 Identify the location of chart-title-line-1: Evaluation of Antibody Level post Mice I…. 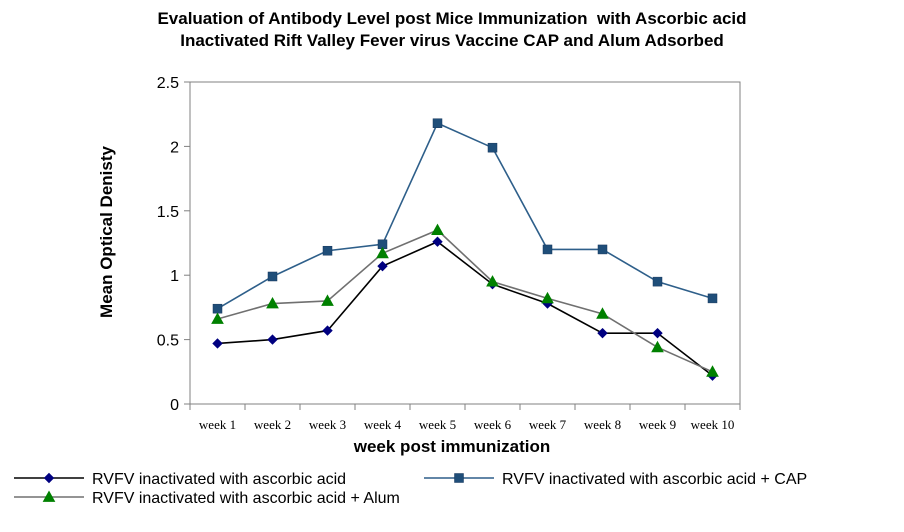
(452, 18).